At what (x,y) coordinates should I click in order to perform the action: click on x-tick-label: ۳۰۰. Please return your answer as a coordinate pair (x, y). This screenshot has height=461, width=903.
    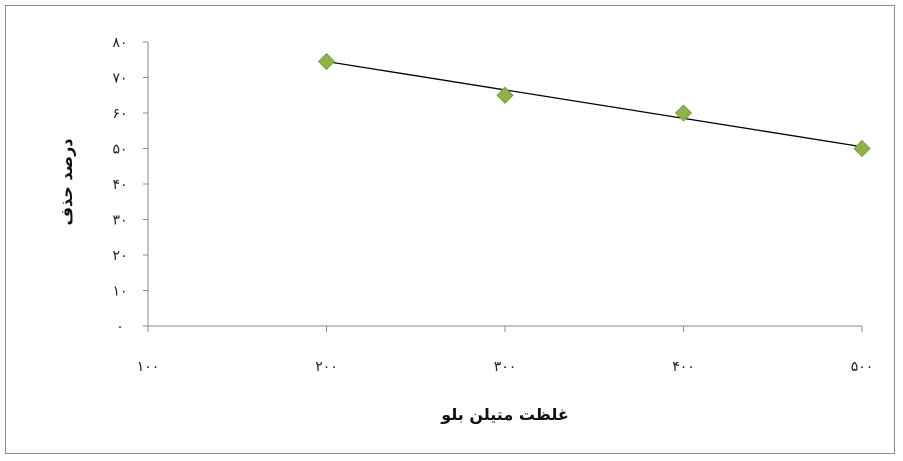
    Looking at the image, I should click on (505, 367).